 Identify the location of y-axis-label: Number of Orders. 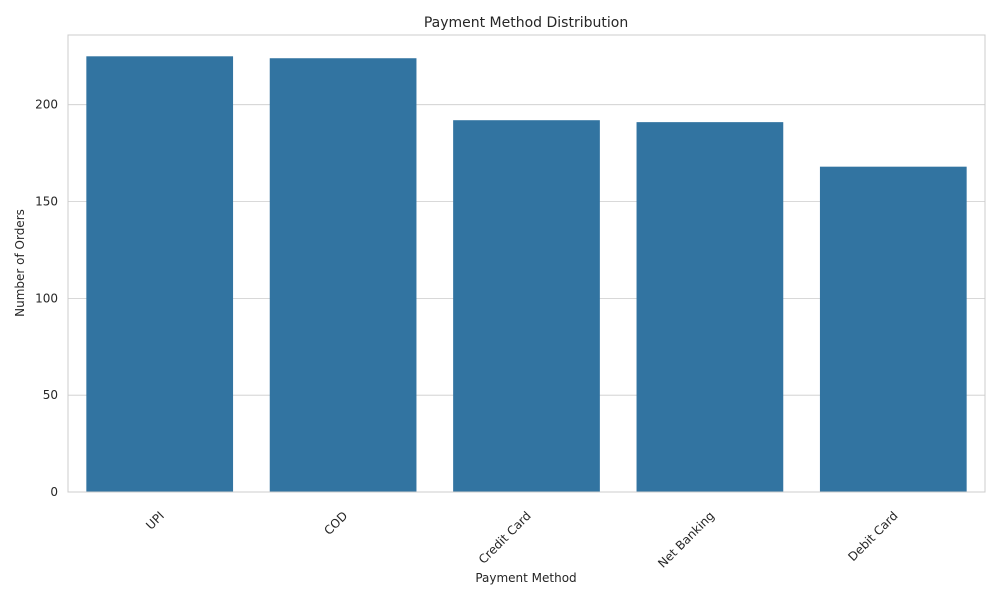
(20, 263).